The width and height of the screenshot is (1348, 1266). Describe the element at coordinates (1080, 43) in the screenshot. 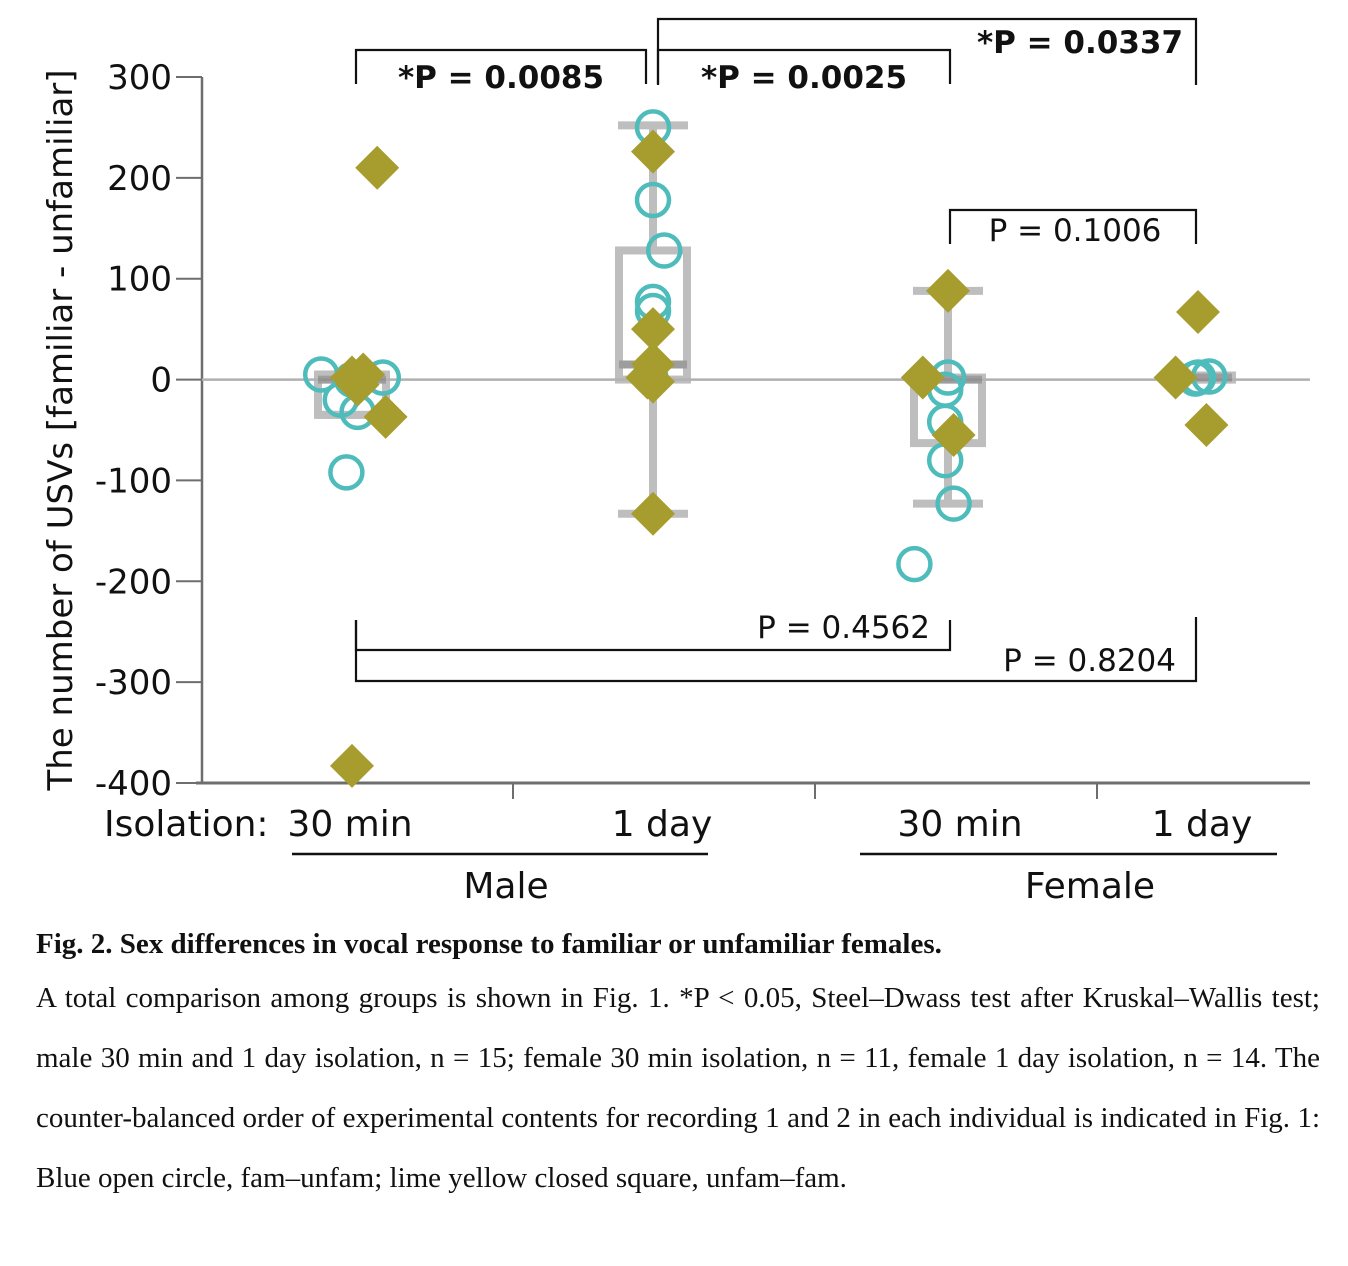

I see `p-value-label: *P = 0.0337` at that location.